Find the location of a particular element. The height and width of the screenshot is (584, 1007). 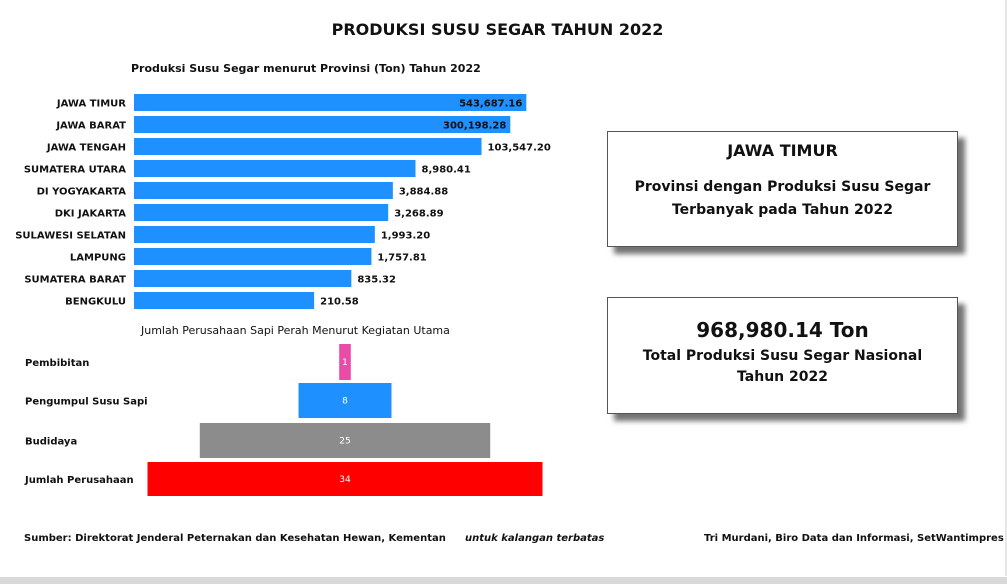

bar-value-label: 103,547.20 is located at coordinates (519, 148).